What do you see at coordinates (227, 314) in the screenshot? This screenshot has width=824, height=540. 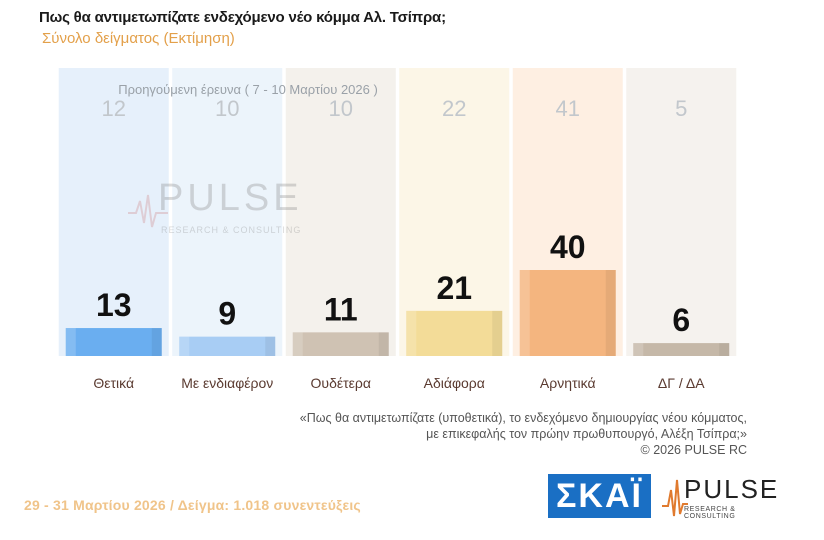 I see `value-label: 9` at bounding box center [227, 314].